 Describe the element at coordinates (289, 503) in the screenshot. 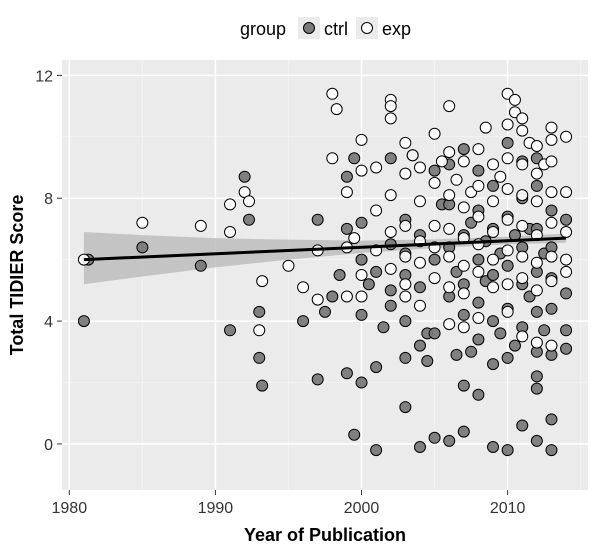

I see `x-axis: 1980 1990 2000 2010` at that location.